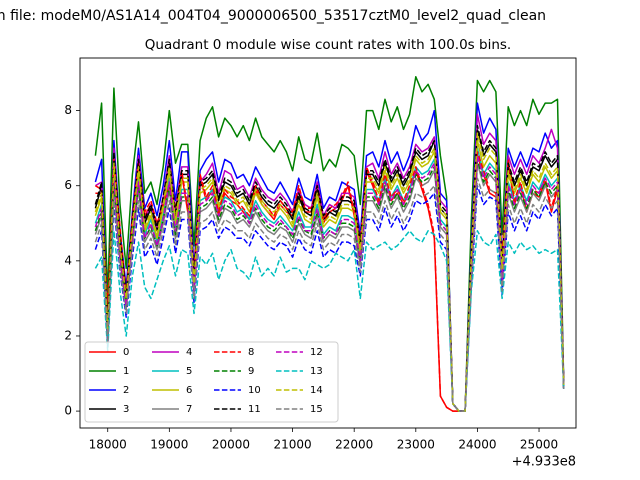 The image size is (640, 480). Describe the element at coordinates (354, 445) in the screenshot. I see `x-tick-label: 22000` at that location.